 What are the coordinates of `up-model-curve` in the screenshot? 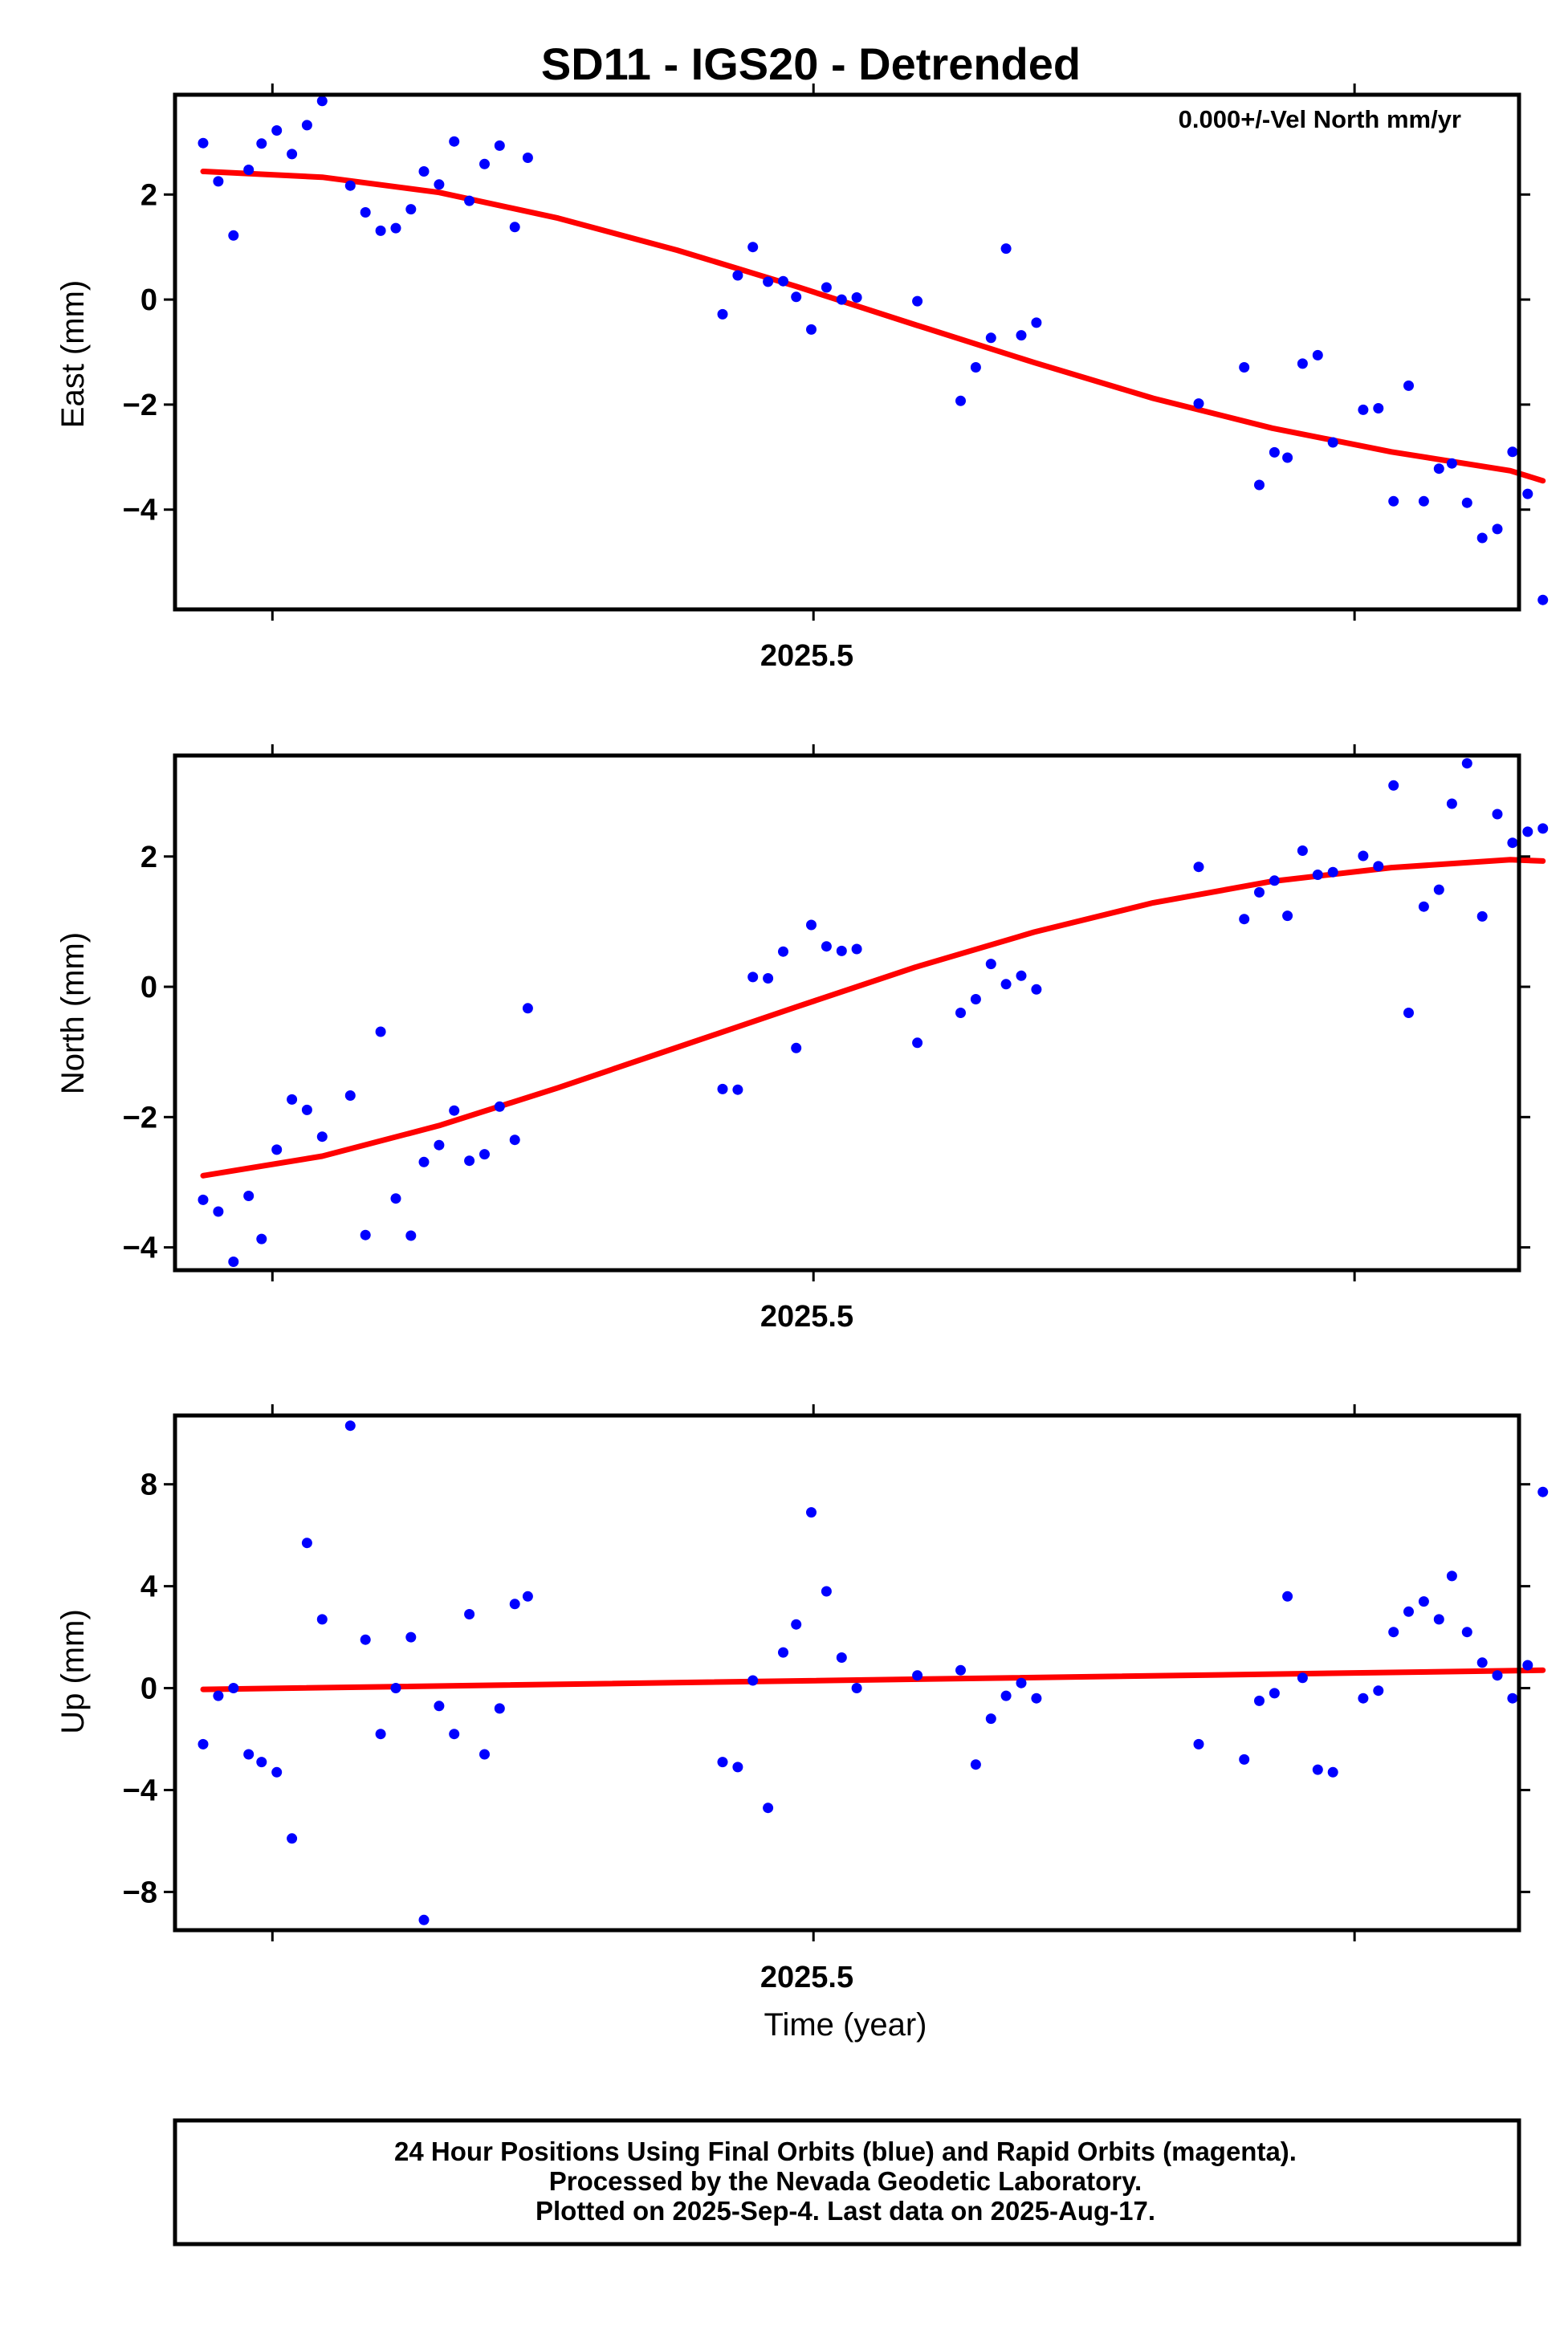 It's located at (873, 1680).